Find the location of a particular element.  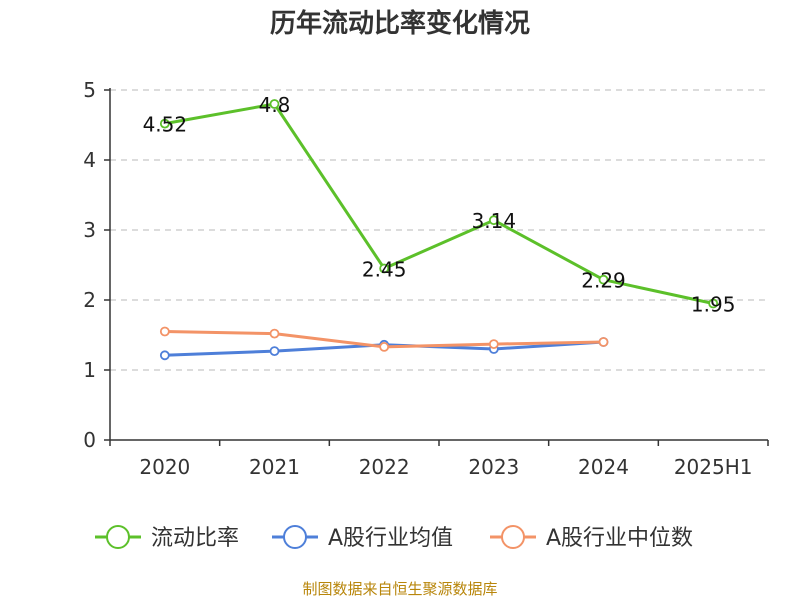

x-tick-label: 2020 is located at coordinates (164, 467).